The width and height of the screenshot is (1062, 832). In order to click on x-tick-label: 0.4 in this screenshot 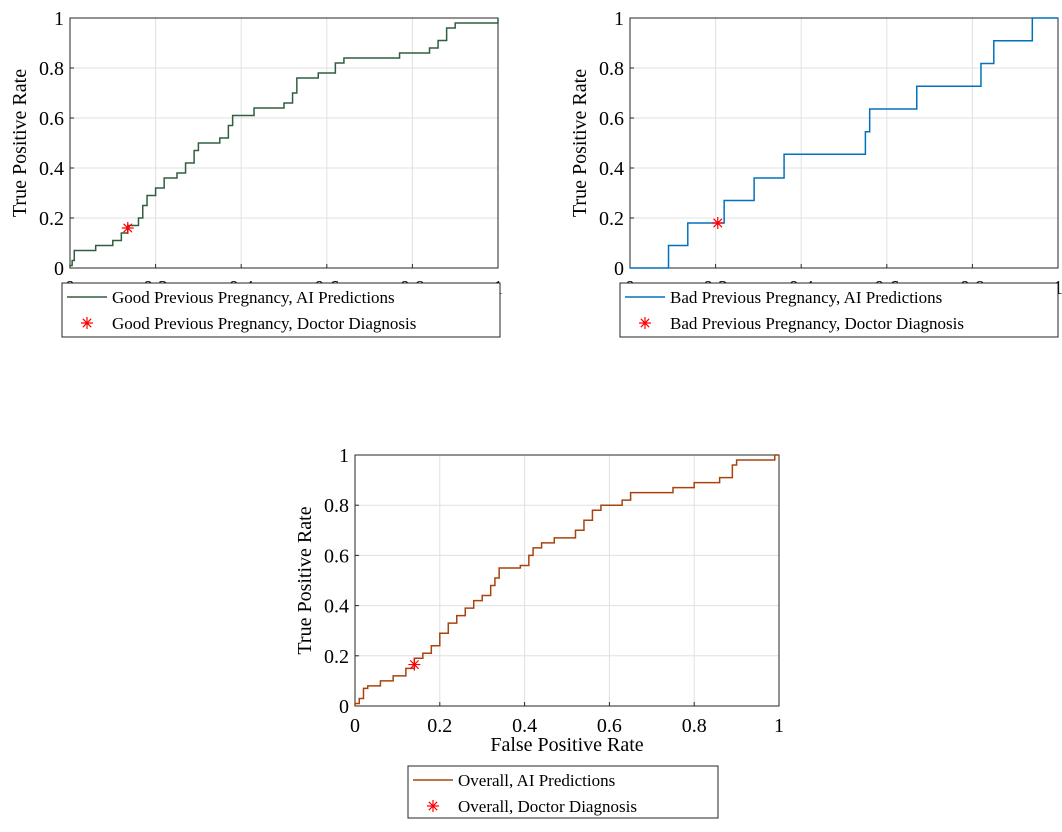, I will do `click(524, 726)`.